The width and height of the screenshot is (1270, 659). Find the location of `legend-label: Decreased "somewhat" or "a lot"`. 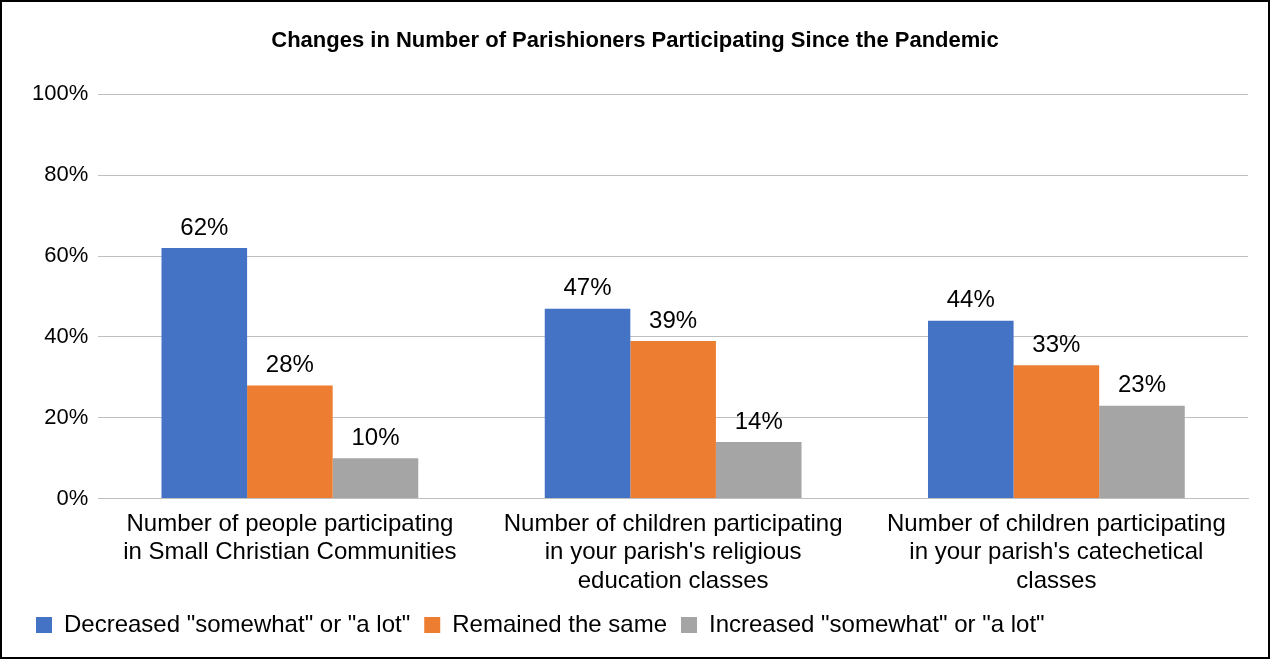

legend-label: Decreased "somewhat" or "a lot" is located at coordinates (237, 623).